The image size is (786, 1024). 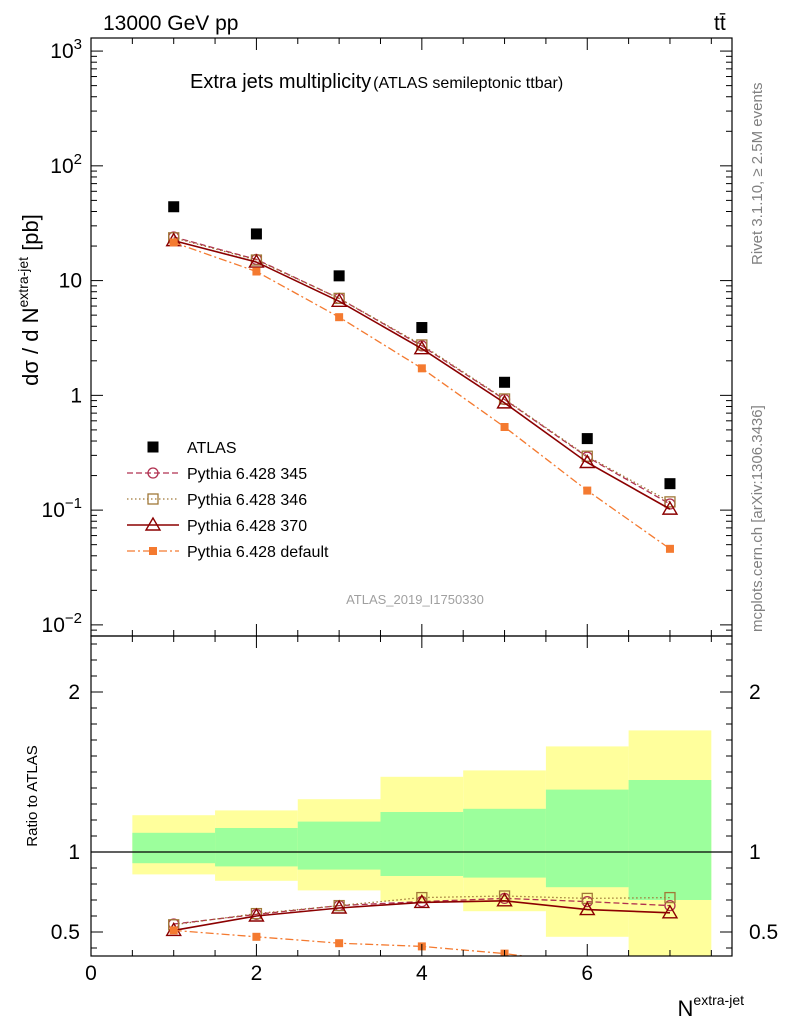 I want to click on legend-item: ATLAS, so click(x=192, y=448).